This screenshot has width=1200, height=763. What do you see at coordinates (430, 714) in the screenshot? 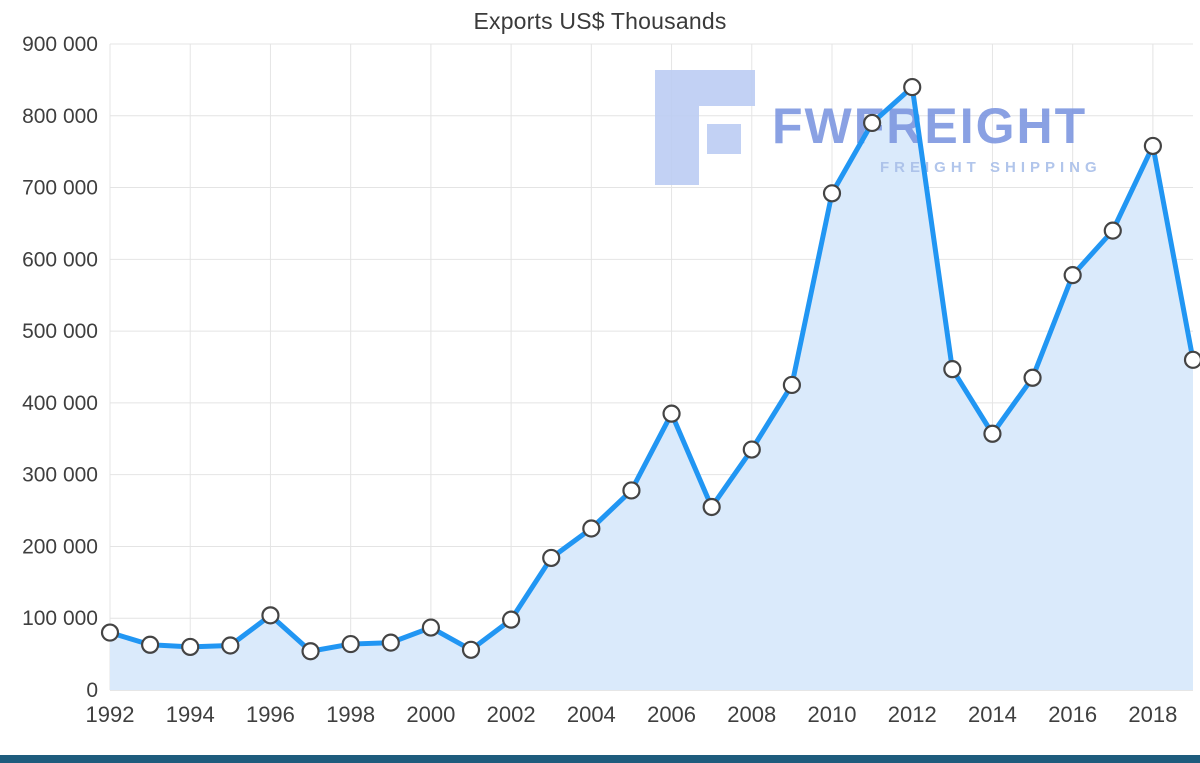
I see `x-tick-label: 2000` at bounding box center [430, 714].